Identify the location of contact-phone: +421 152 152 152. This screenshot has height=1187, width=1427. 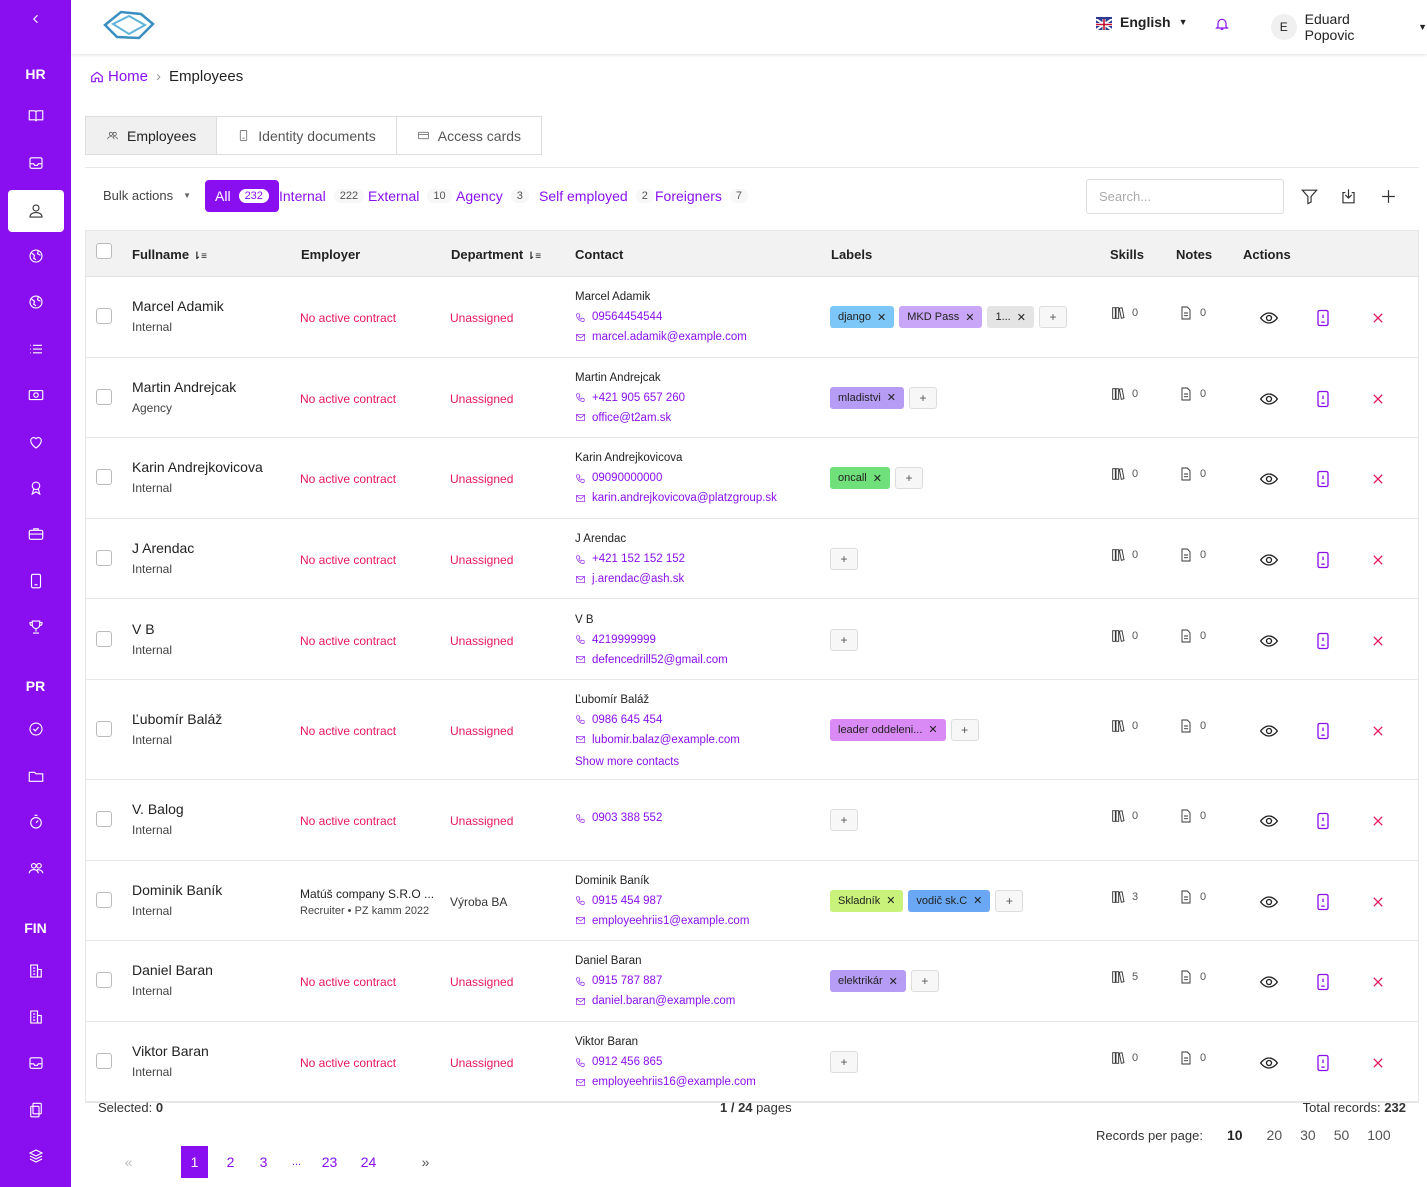
(630, 559).